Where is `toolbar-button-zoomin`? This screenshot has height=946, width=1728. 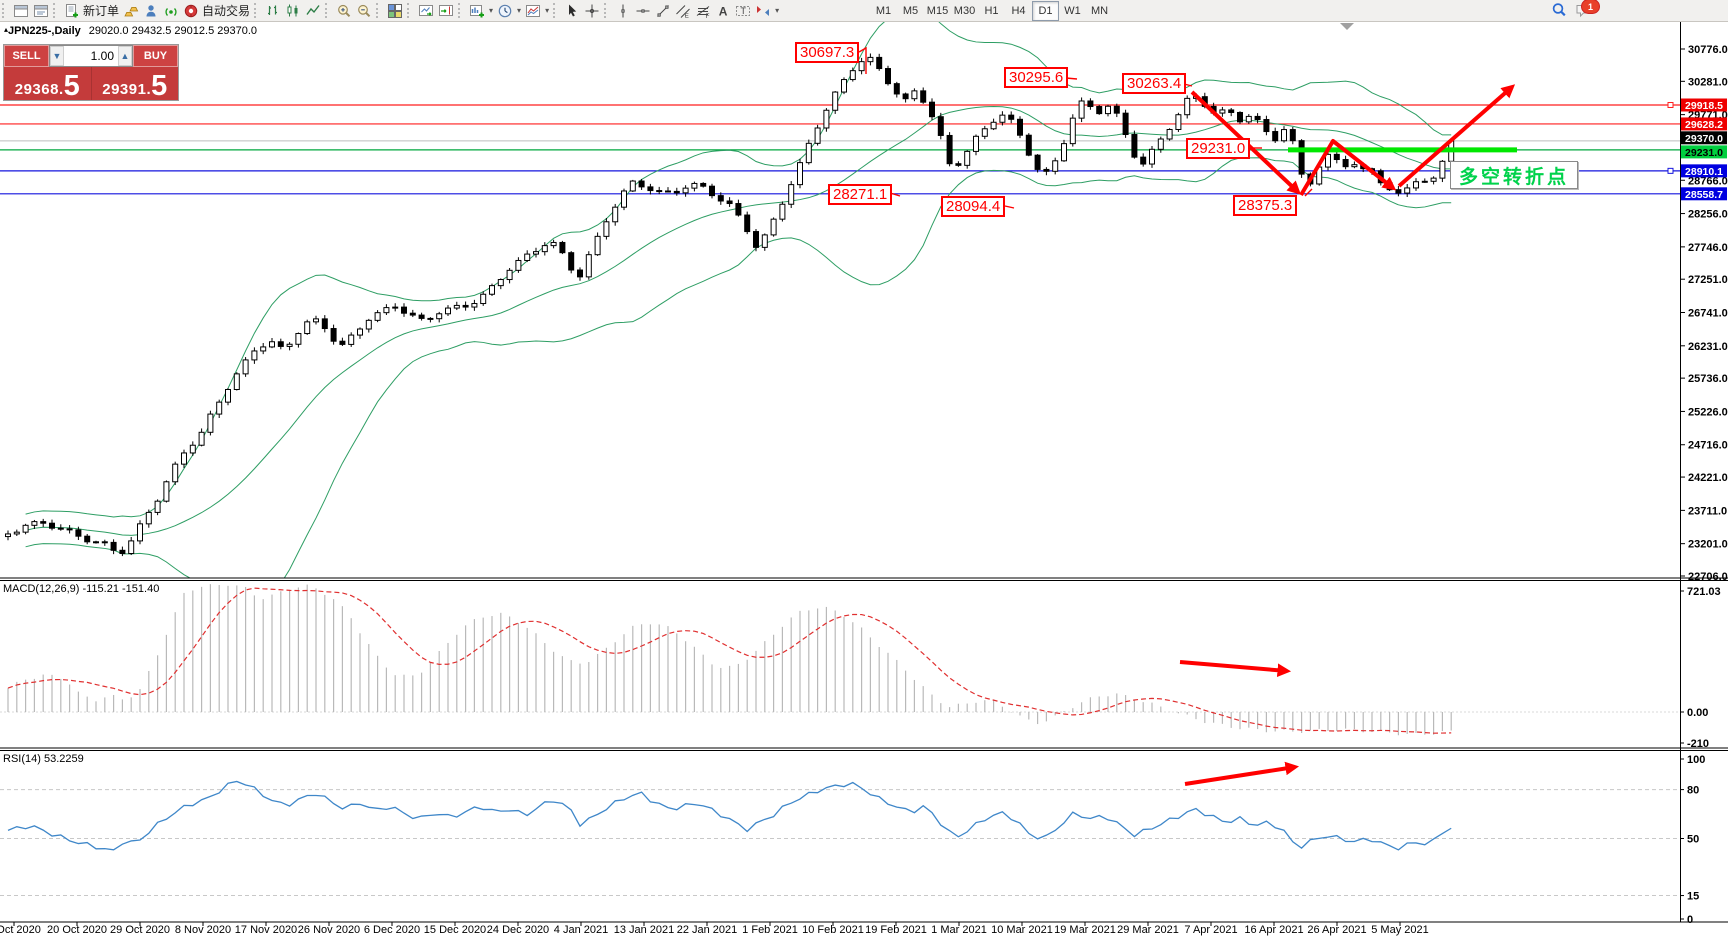
toolbar-button-zoomin is located at coordinates (344, 10).